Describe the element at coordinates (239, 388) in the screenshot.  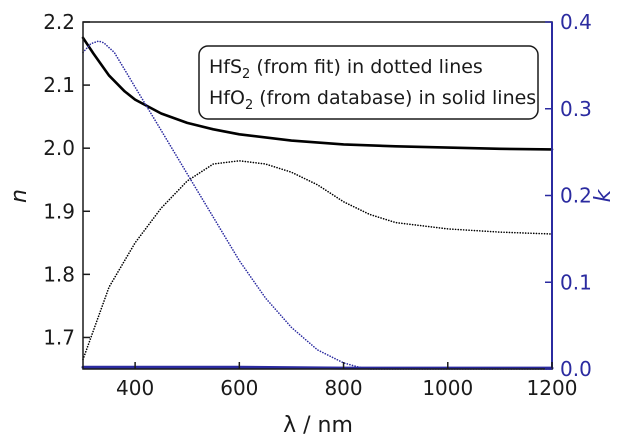
I see `x-tick-label: 600` at that location.